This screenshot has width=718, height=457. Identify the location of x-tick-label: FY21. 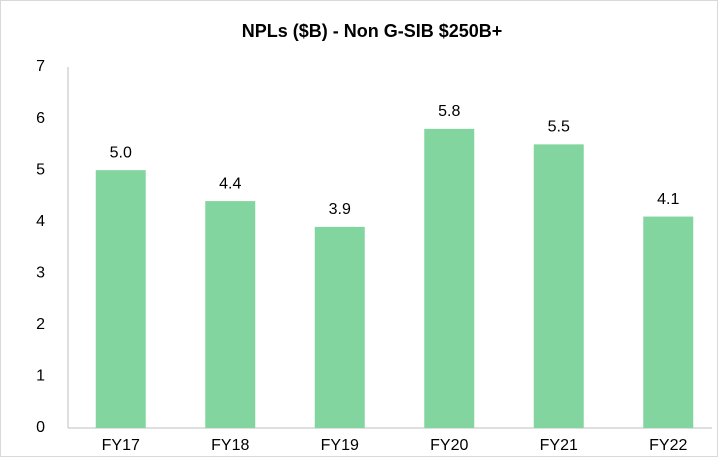
(559, 445).